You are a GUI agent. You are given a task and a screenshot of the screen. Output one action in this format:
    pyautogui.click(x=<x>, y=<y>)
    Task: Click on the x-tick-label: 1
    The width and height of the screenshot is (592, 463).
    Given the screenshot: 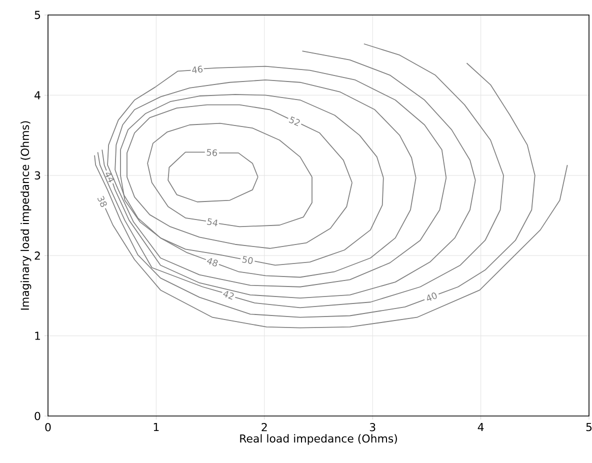 What is the action you would take?
    pyautogui.click(x=156, y=427)
    